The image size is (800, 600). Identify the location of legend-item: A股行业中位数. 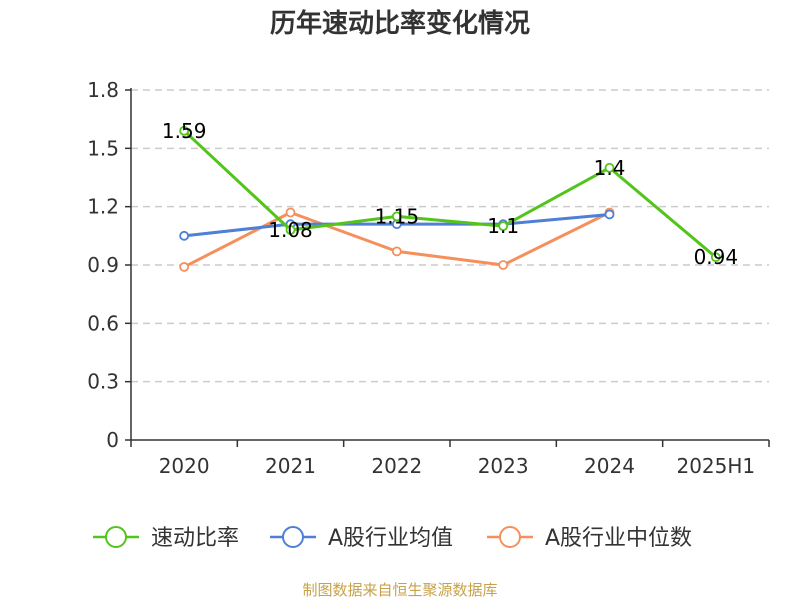
(589, 538).